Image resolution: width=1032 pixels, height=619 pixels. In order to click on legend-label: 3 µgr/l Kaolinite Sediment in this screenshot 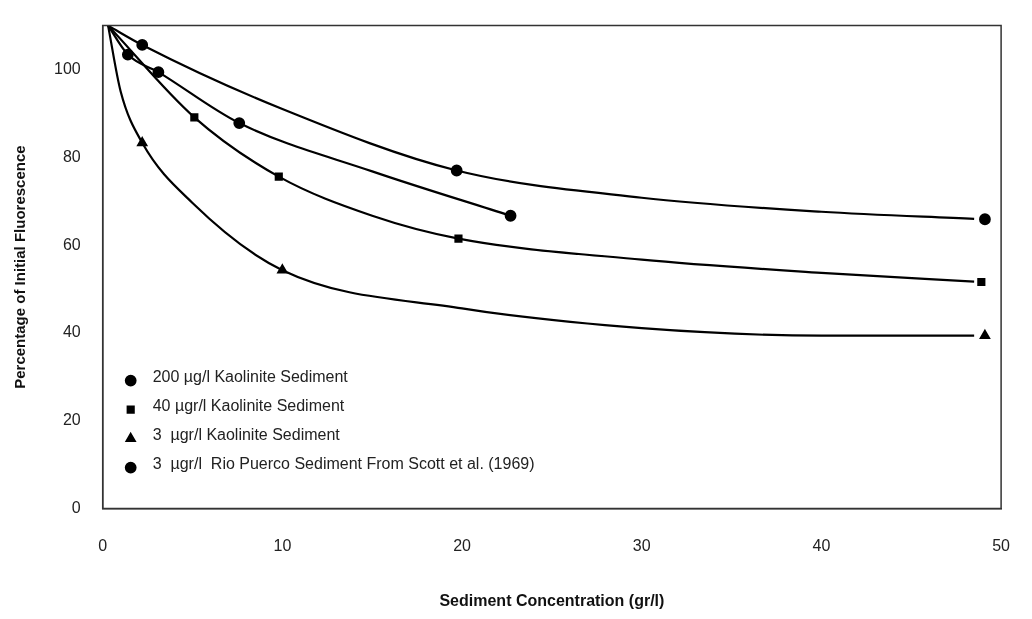, I will do `click(246, 435)`.